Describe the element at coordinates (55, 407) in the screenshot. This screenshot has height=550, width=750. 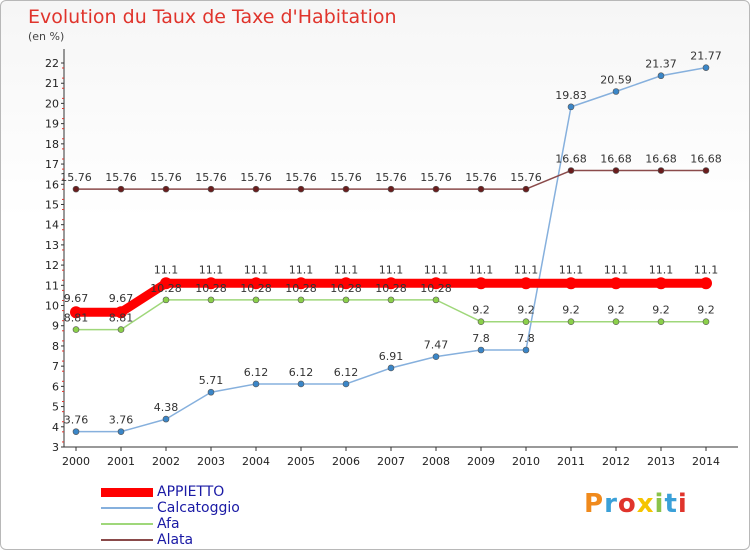
I see `y-tick-label: 5` at that location.